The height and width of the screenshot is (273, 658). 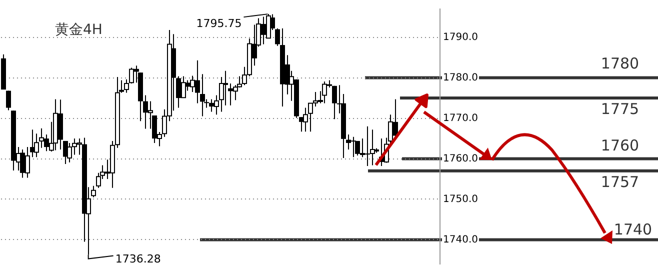 What do you see at coordinates (620, 145) in the screenshot?
I see `ref-line-label: 1760` at bounding box center [620, 145].